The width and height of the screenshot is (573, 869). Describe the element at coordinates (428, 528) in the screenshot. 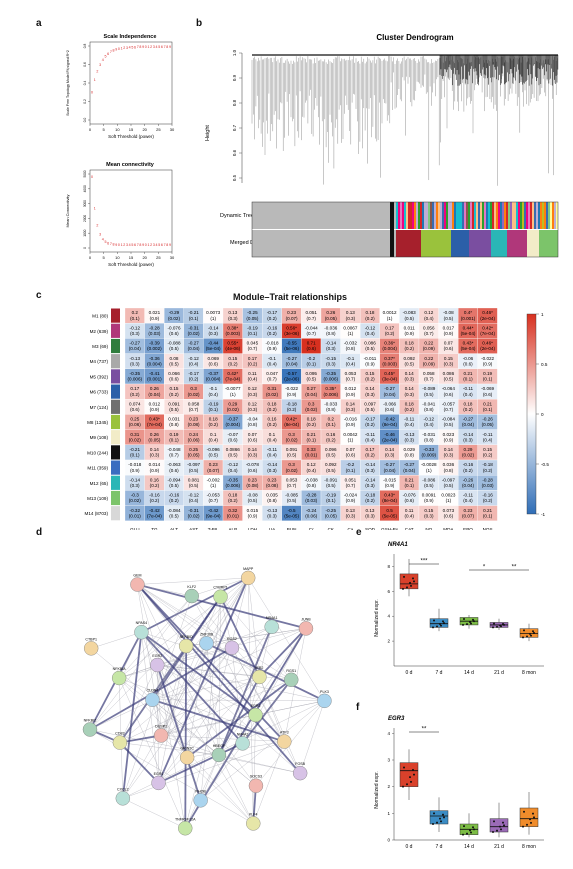

I see `trait-column-label: NO` at that location.